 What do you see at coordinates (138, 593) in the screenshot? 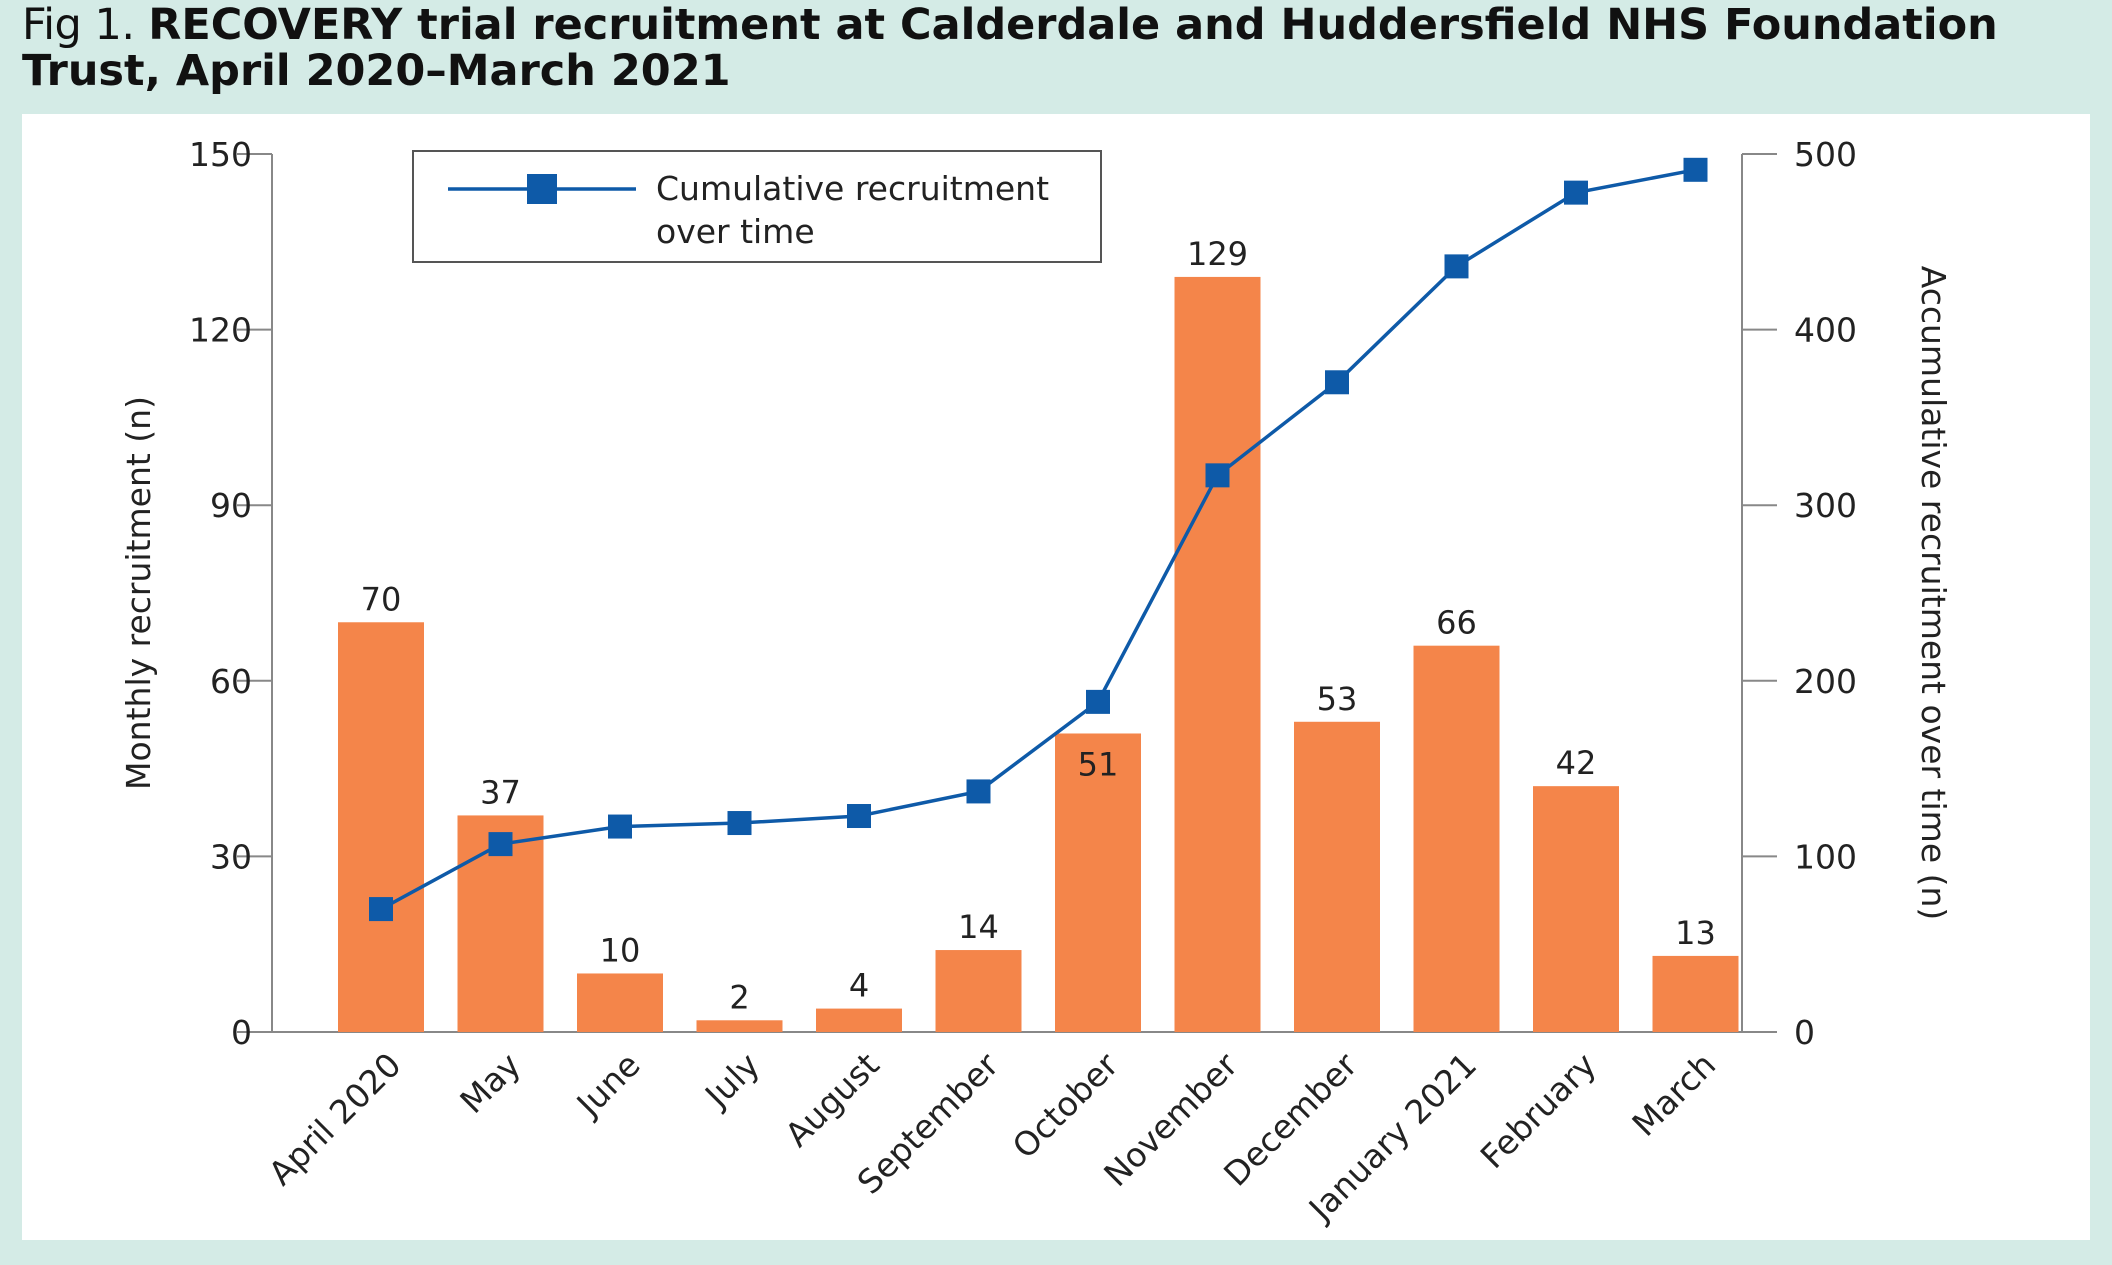
I see `left-y-axis-title: Monthly recruitment (n)` at bounding box center [138, 593].